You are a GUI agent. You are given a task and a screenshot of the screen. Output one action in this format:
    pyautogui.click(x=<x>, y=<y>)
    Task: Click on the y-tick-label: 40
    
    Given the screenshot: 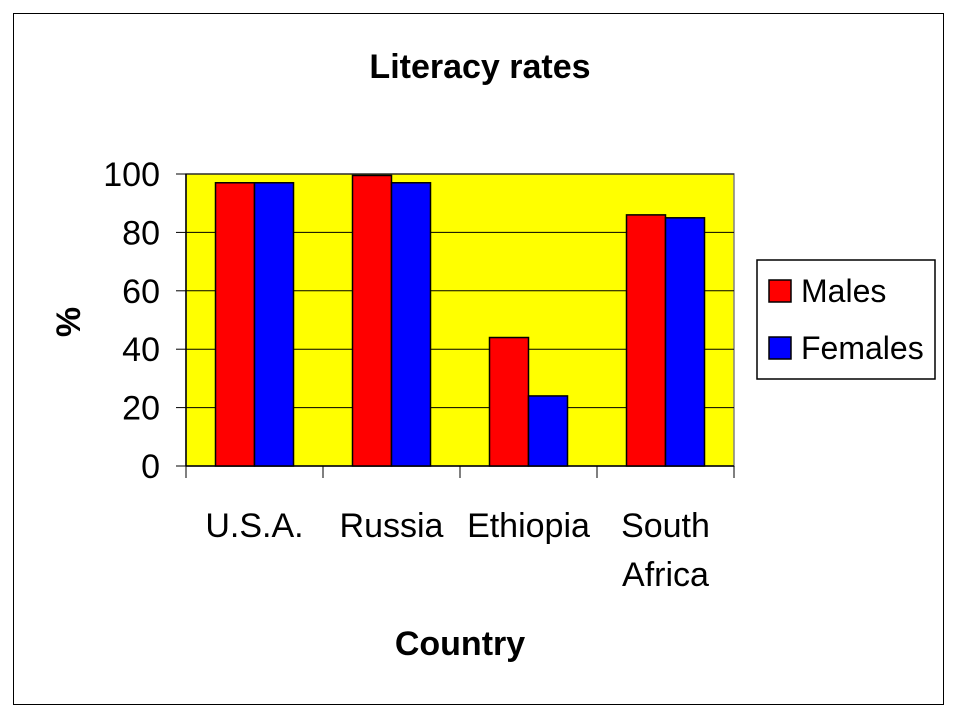 What is the action you would take?
    pyautogui.click(x=141, y=350)
    